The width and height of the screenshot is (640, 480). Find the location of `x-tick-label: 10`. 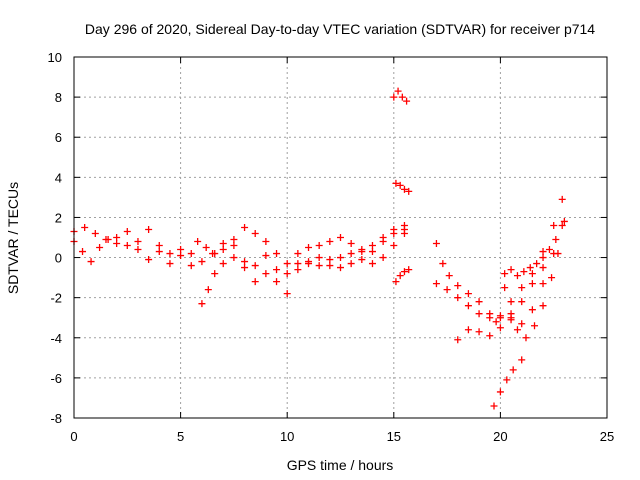

x-tick-label: 10 is located at coordinates (287, 436).